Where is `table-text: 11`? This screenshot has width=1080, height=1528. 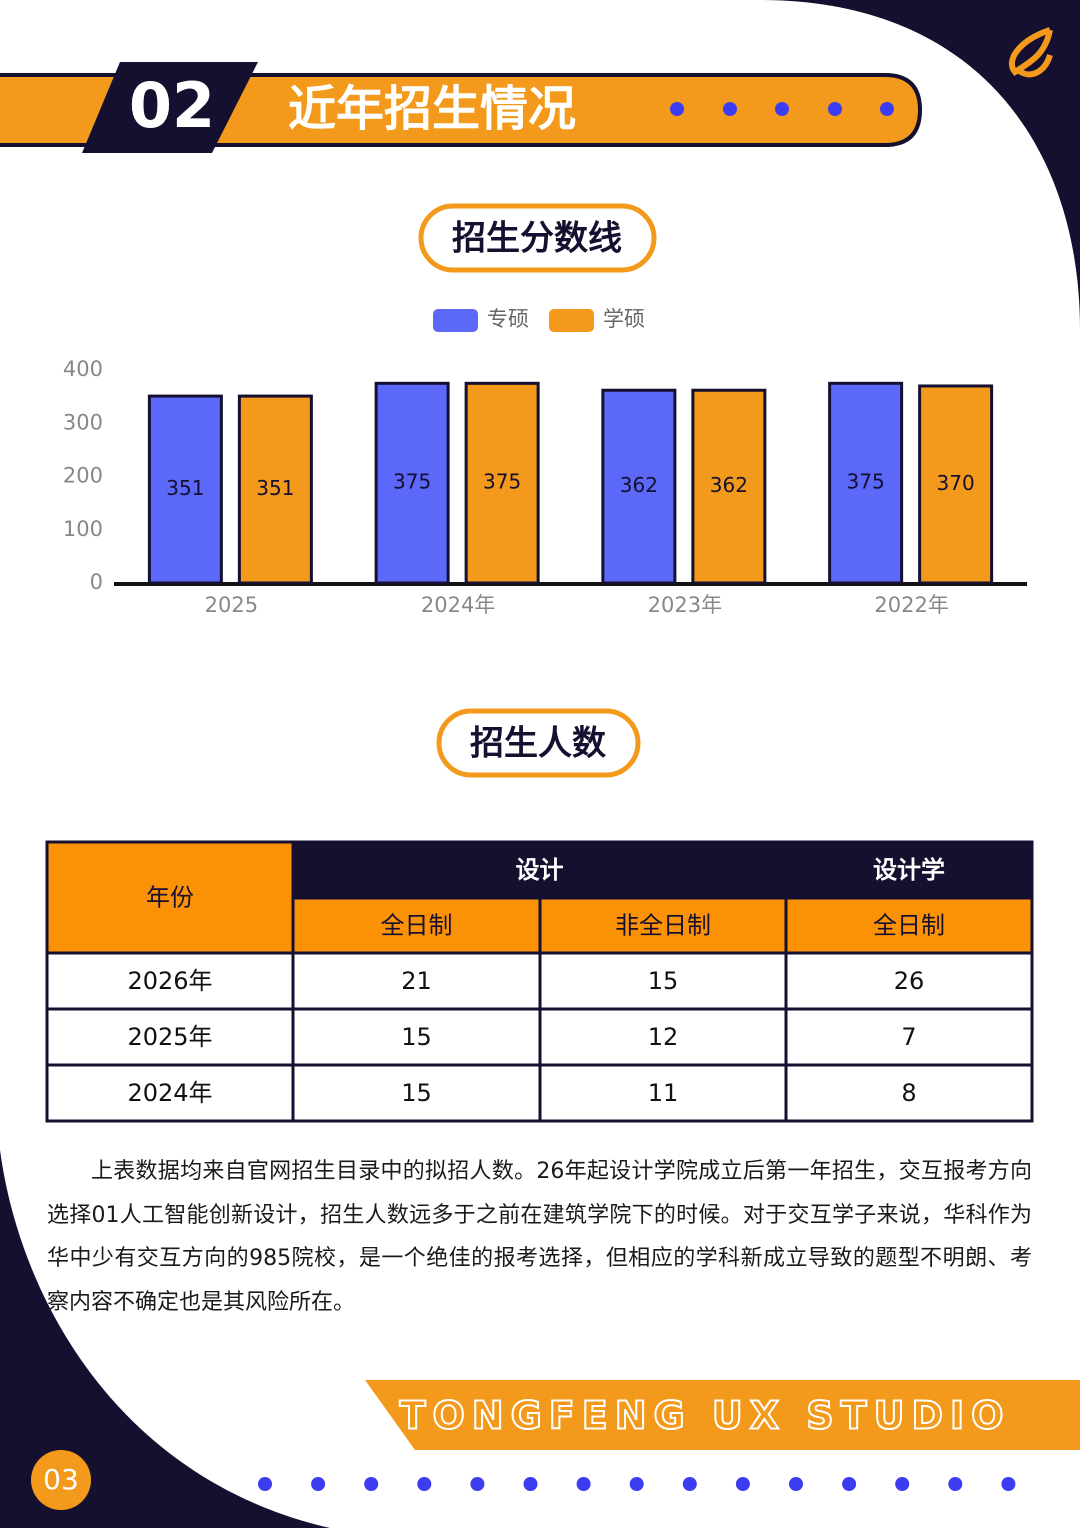 table-text: 11 is located at coordinates (663, 1093).